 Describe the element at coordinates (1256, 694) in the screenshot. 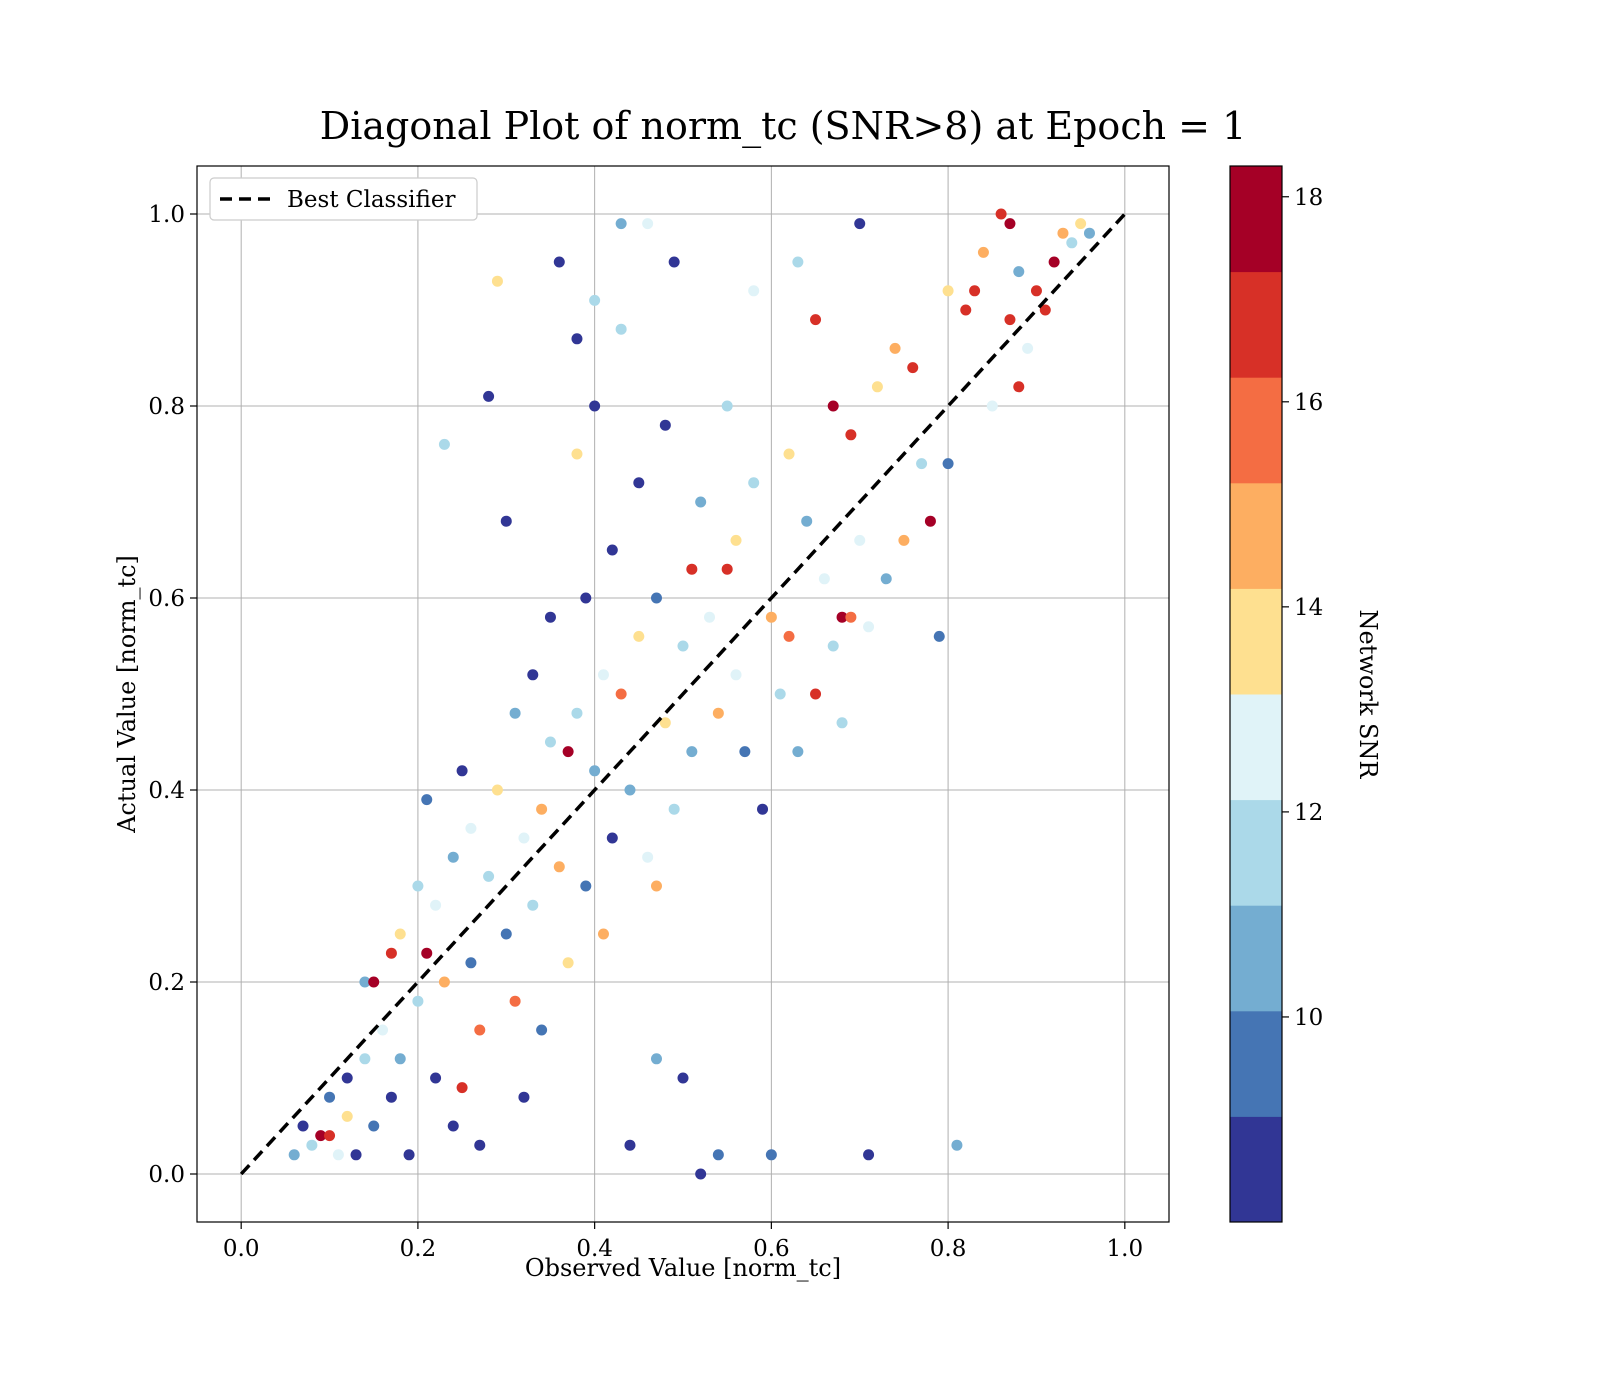

I see `colorbar` at that location.